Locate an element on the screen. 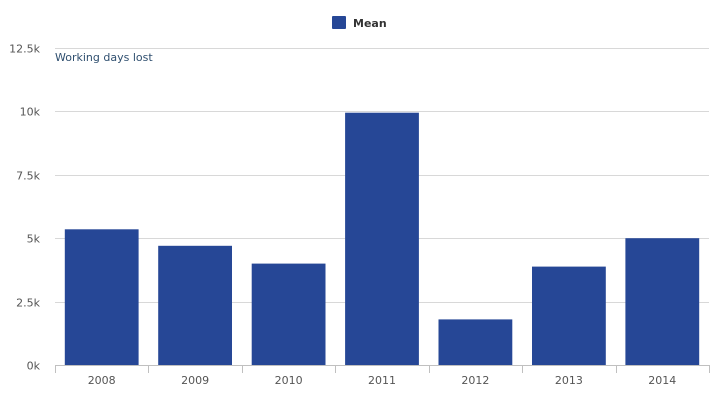  x-tick-label: 2013 is located at coordinates (569, 380).